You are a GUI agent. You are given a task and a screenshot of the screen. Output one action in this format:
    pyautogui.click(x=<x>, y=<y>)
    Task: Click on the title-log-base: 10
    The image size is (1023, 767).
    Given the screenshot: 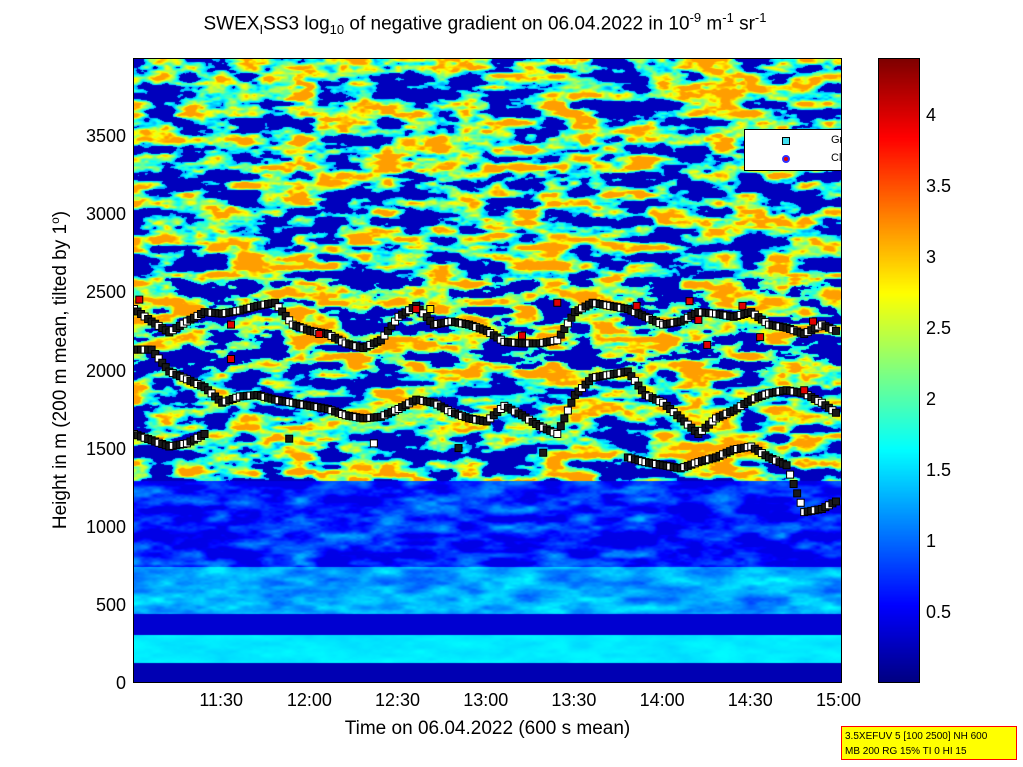 What is the action you would take?
    pyautogui.click(x=337, y=30)
    